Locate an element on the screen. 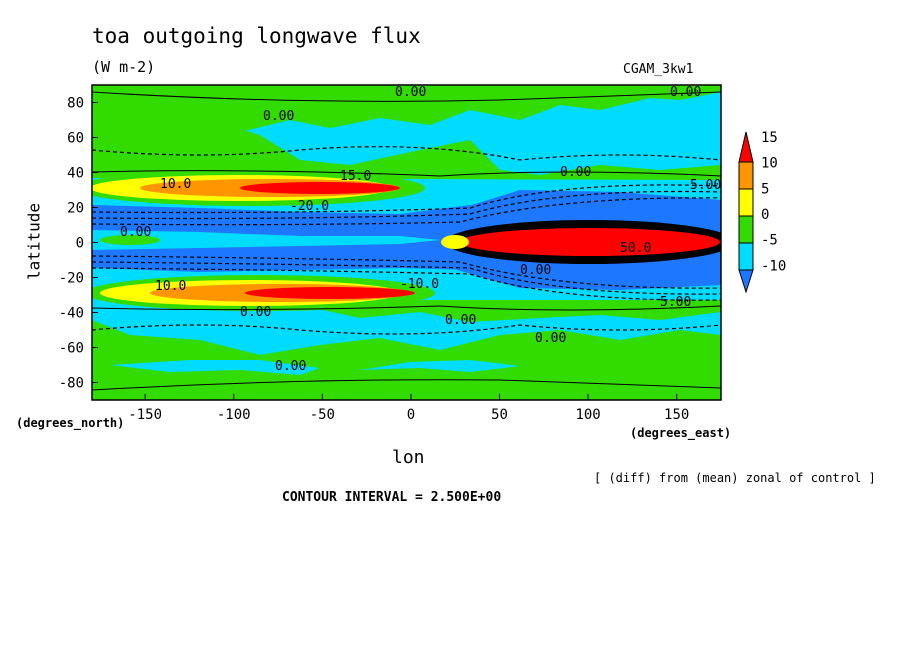  contour-label: -10.0 is located at coordinates (419, 284).